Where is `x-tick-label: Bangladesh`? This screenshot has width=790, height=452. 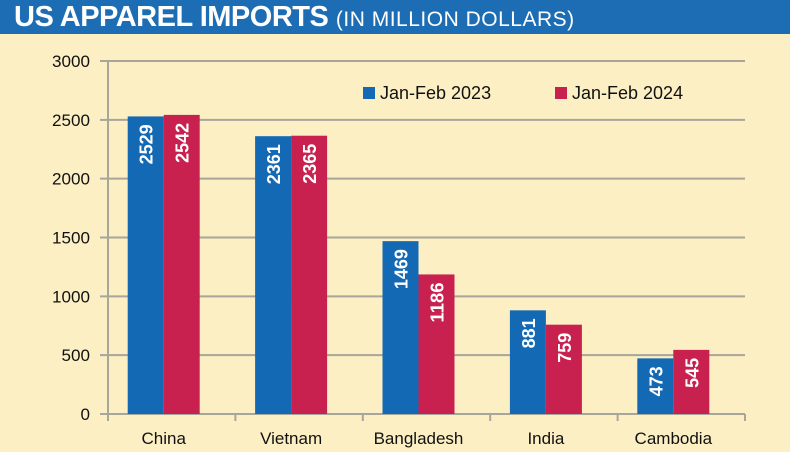
x-tick-label: Bangladesh is located at coordinates (419, 438).